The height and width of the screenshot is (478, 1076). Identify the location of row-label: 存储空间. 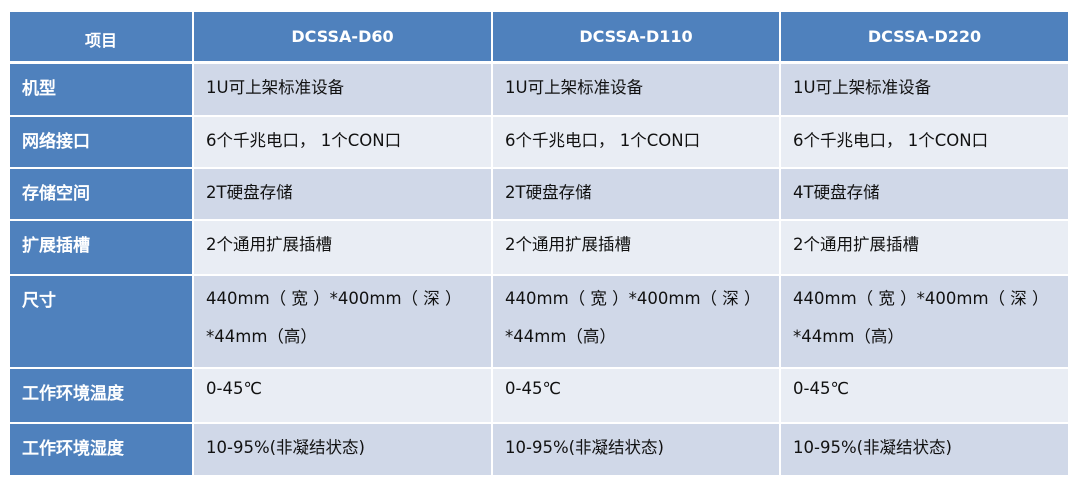
(101, 194).